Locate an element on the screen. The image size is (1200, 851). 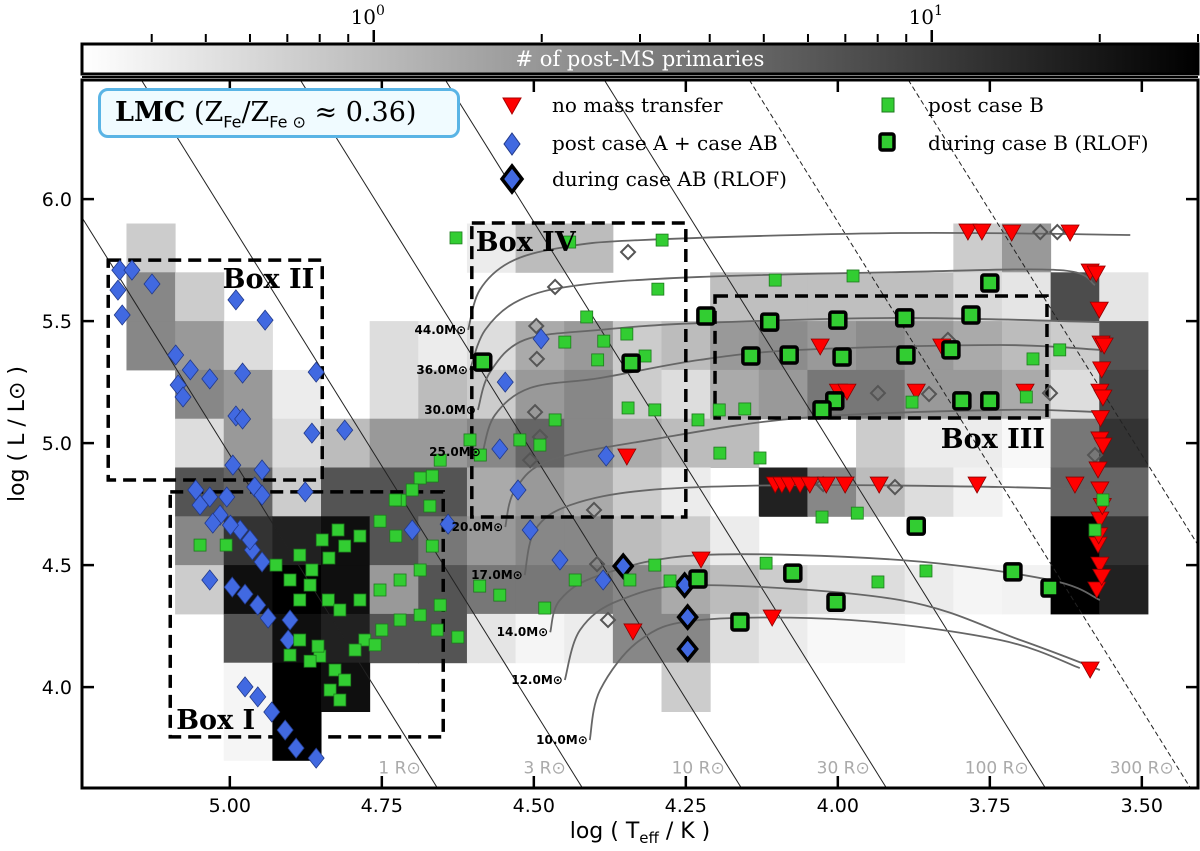
y-axis-label: log ( L / L⊙ ) is located at coordinates (17, 434).